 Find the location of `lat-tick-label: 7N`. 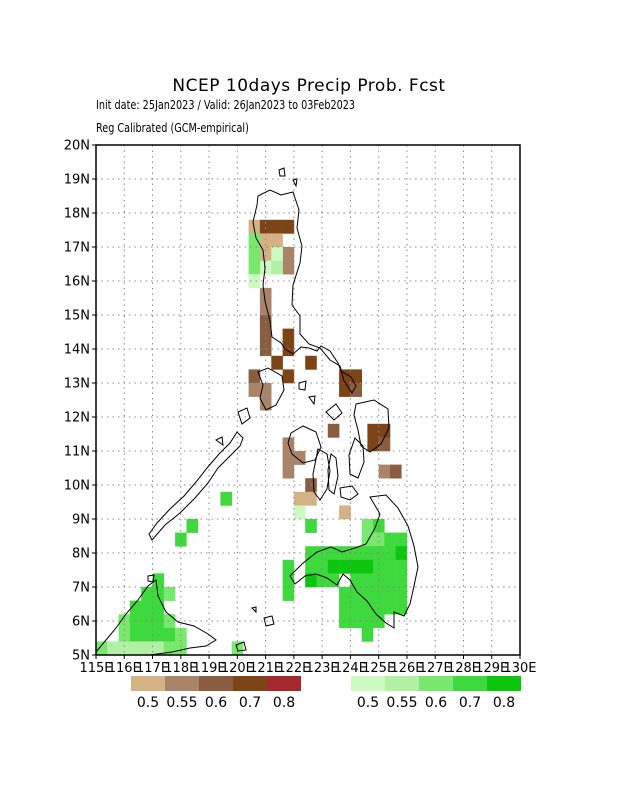

lat-tick-label: 7N is located at coordinates (81, 588).